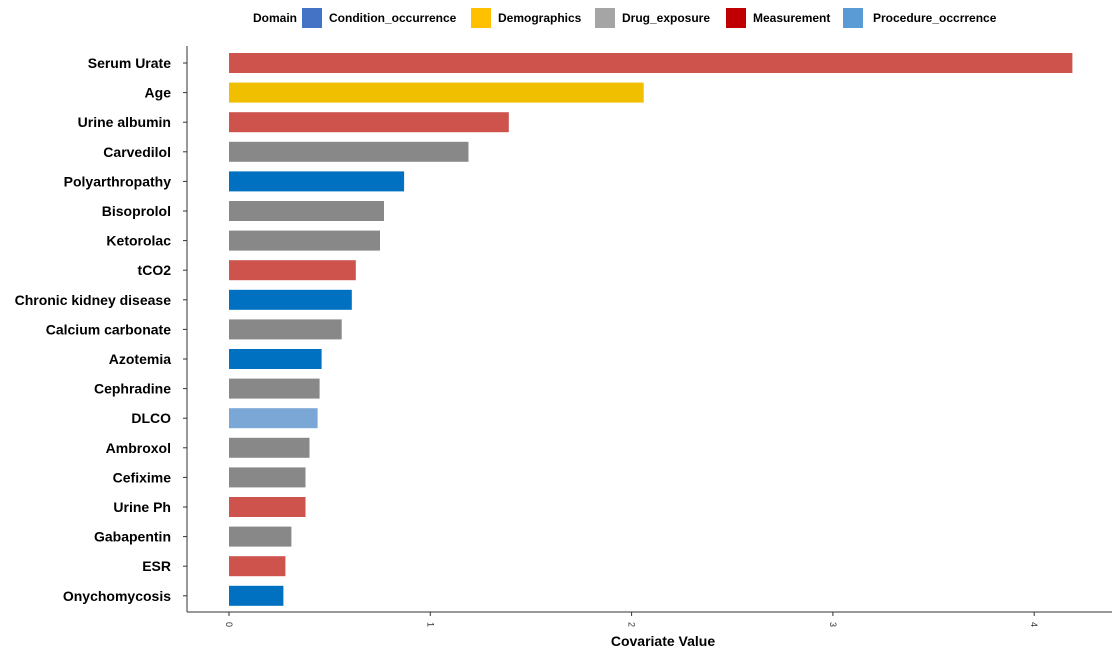 The height and width of the screenshot is (652, 1120). I want to click on category-label: tCO2, so click(155, 270).